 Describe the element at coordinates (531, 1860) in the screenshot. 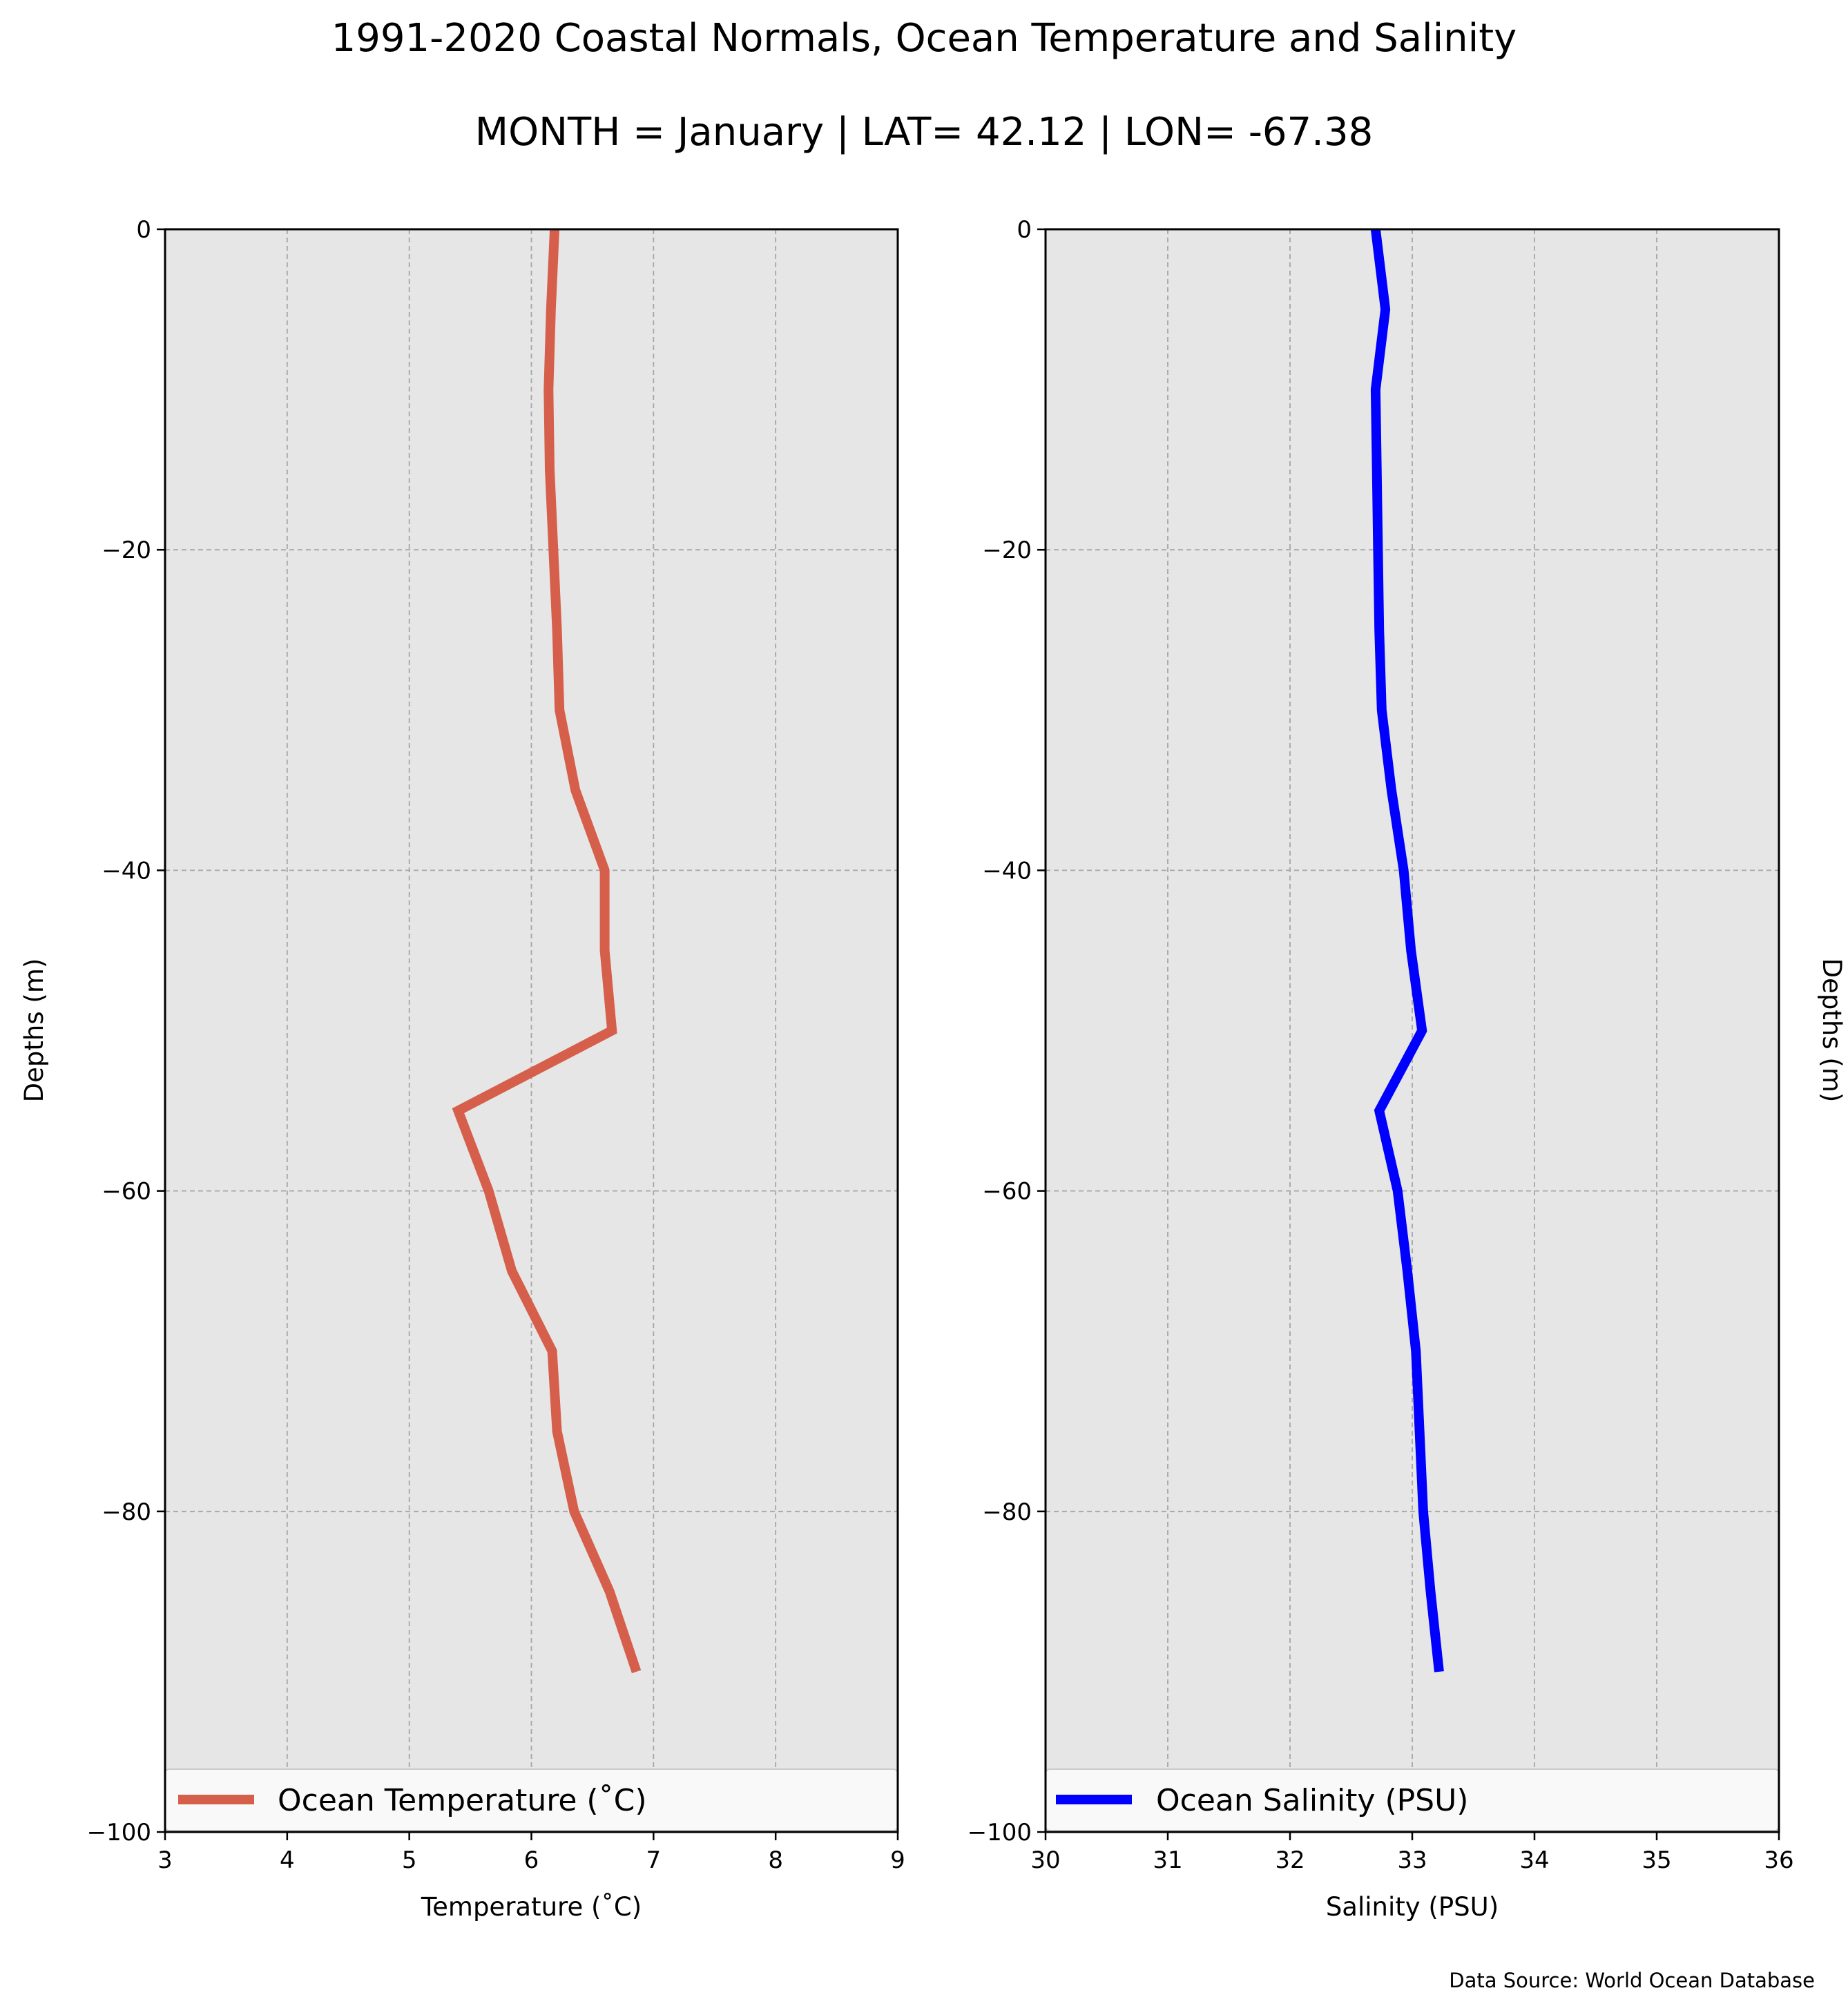

I see `x-tick-label: 6` at that location.